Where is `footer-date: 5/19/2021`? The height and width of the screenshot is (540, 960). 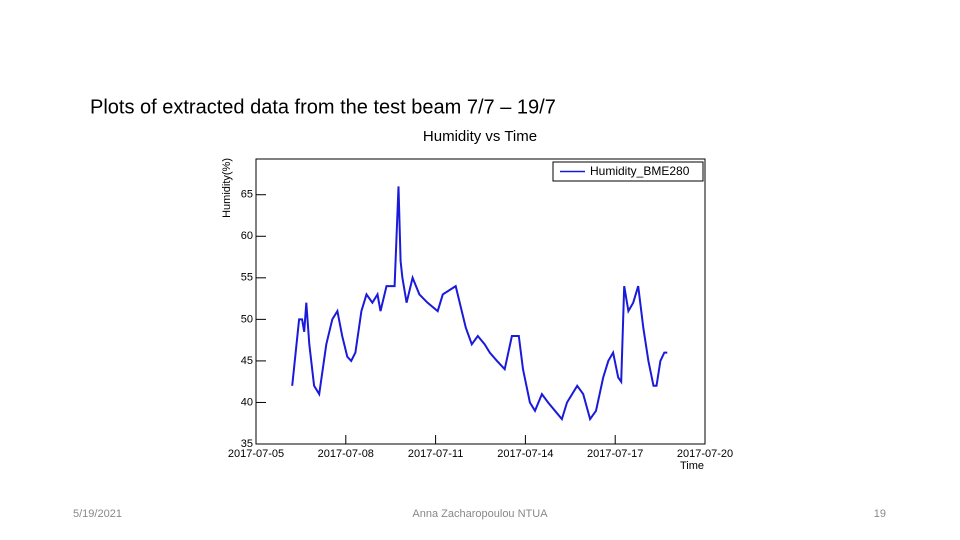 footer-date: 5/19/2021 is located at coordinates (97, 514).